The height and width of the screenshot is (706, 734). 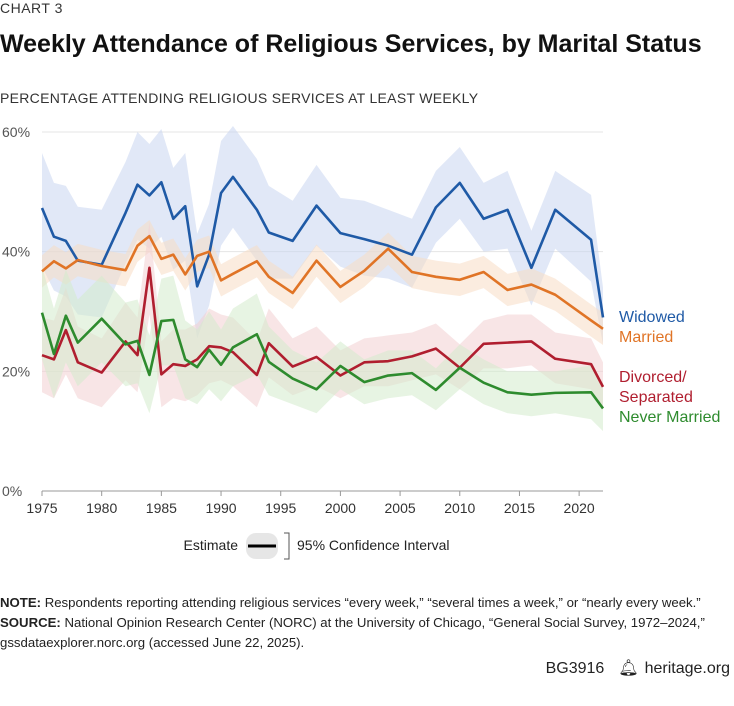 I want to click on report-code: BG3916, so click(x=575, y=668).